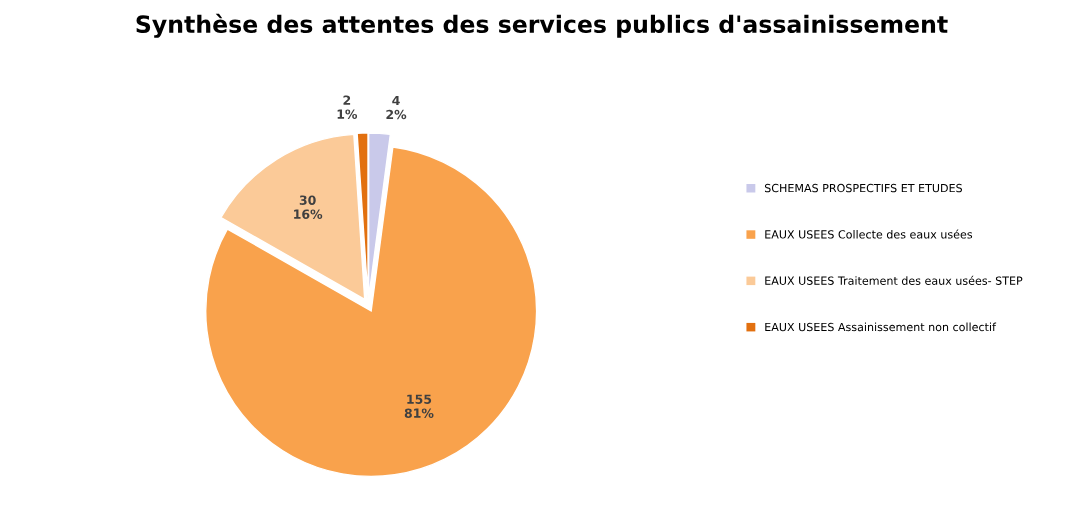  I want to click on legend-label: EAUX USEES Assainissement non collectif, so click(881, 327).